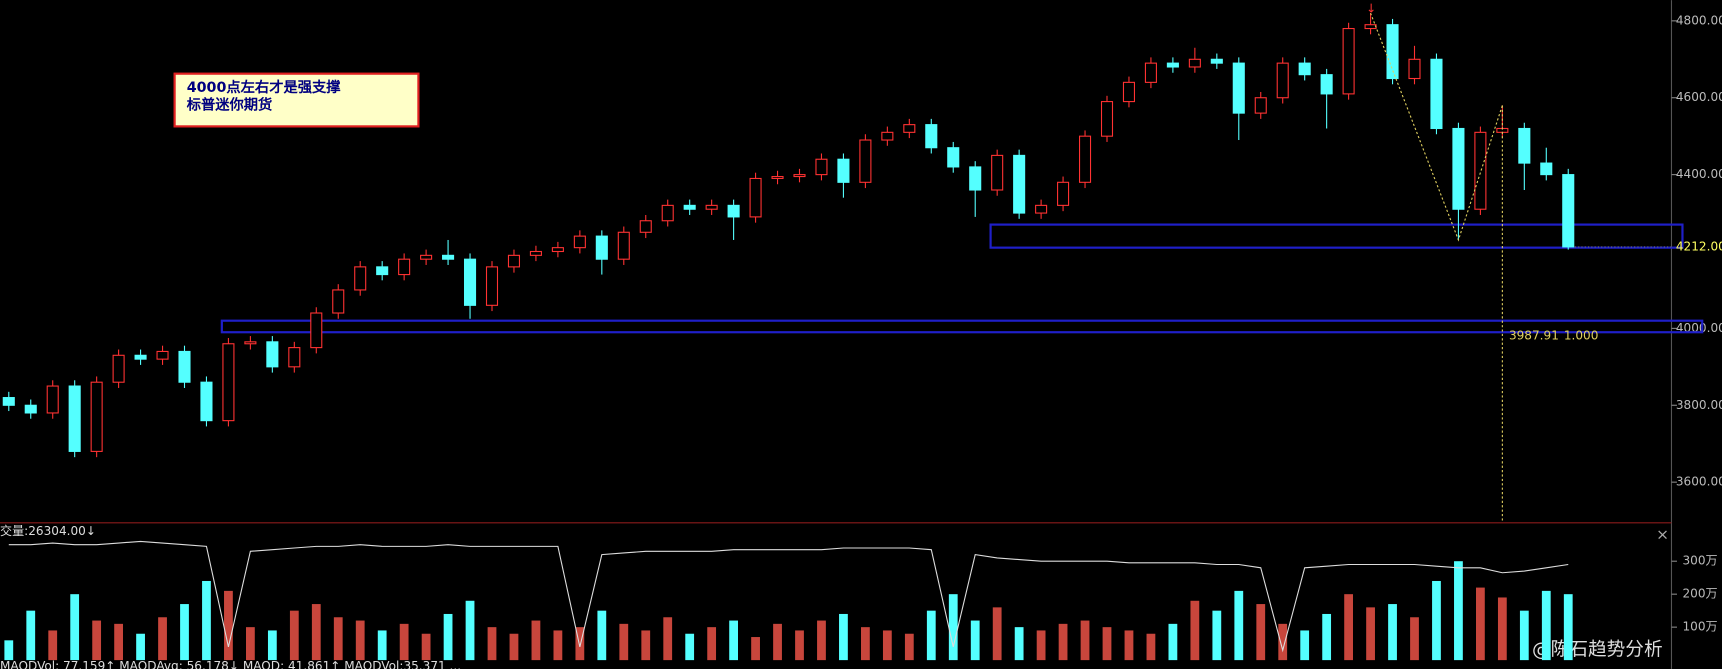 The width and height of the screenshot is (1722, 669). I want to click on note-box, so click(296, 100).